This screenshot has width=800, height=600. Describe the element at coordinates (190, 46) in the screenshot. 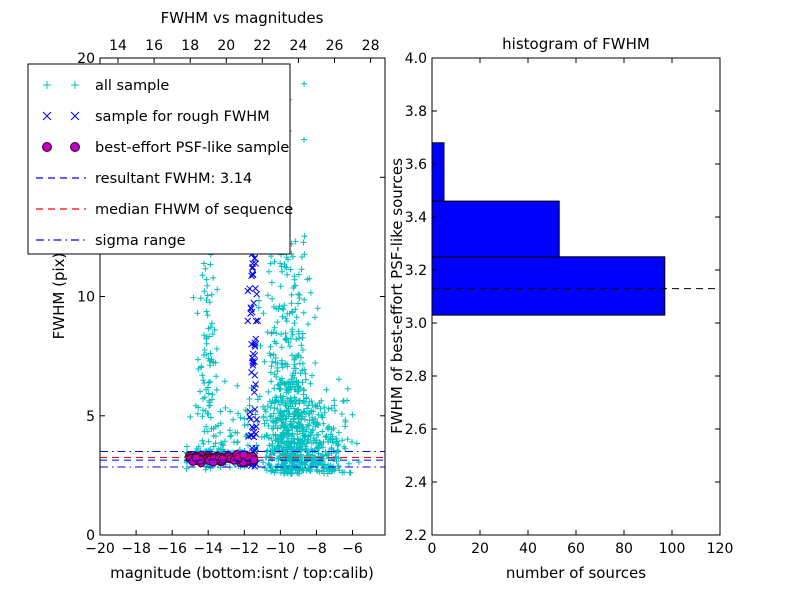

I see `left-top-xtick-label: 18` at that location.